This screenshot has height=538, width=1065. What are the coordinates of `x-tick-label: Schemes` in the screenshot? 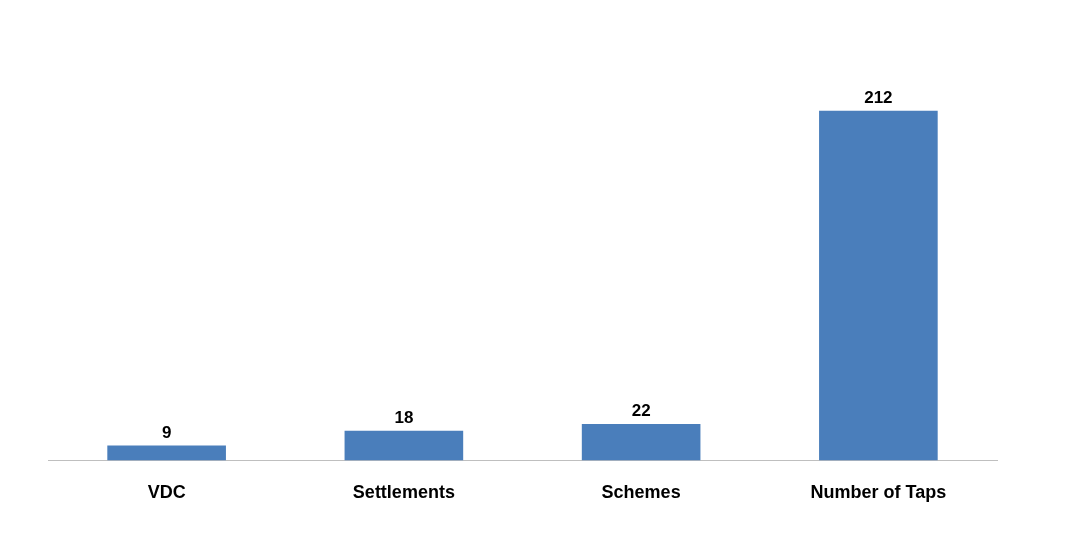 It's located at (641, 492).